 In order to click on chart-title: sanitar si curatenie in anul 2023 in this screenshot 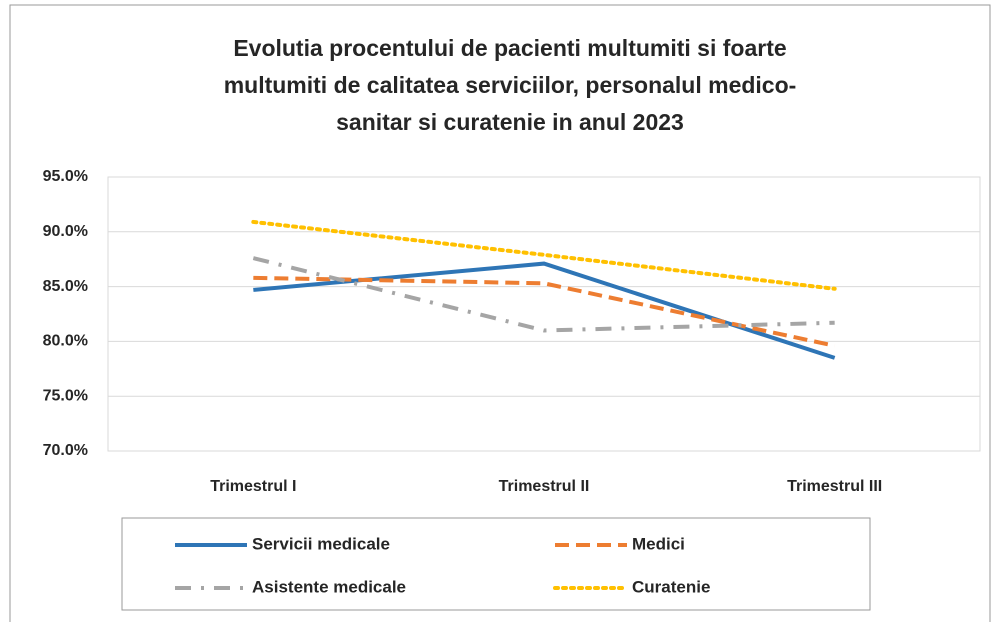, I will do `click(510, 122)`.